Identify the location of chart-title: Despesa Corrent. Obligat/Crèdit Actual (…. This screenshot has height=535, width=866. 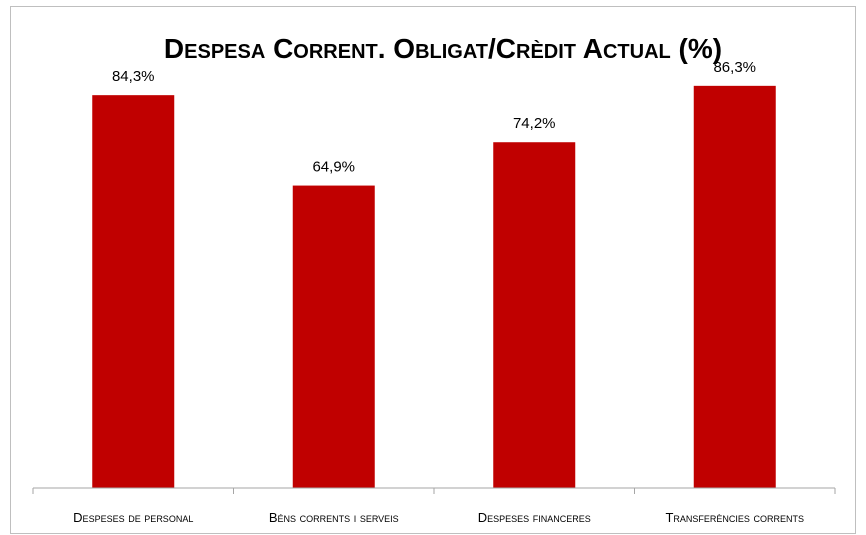
(443, 48).